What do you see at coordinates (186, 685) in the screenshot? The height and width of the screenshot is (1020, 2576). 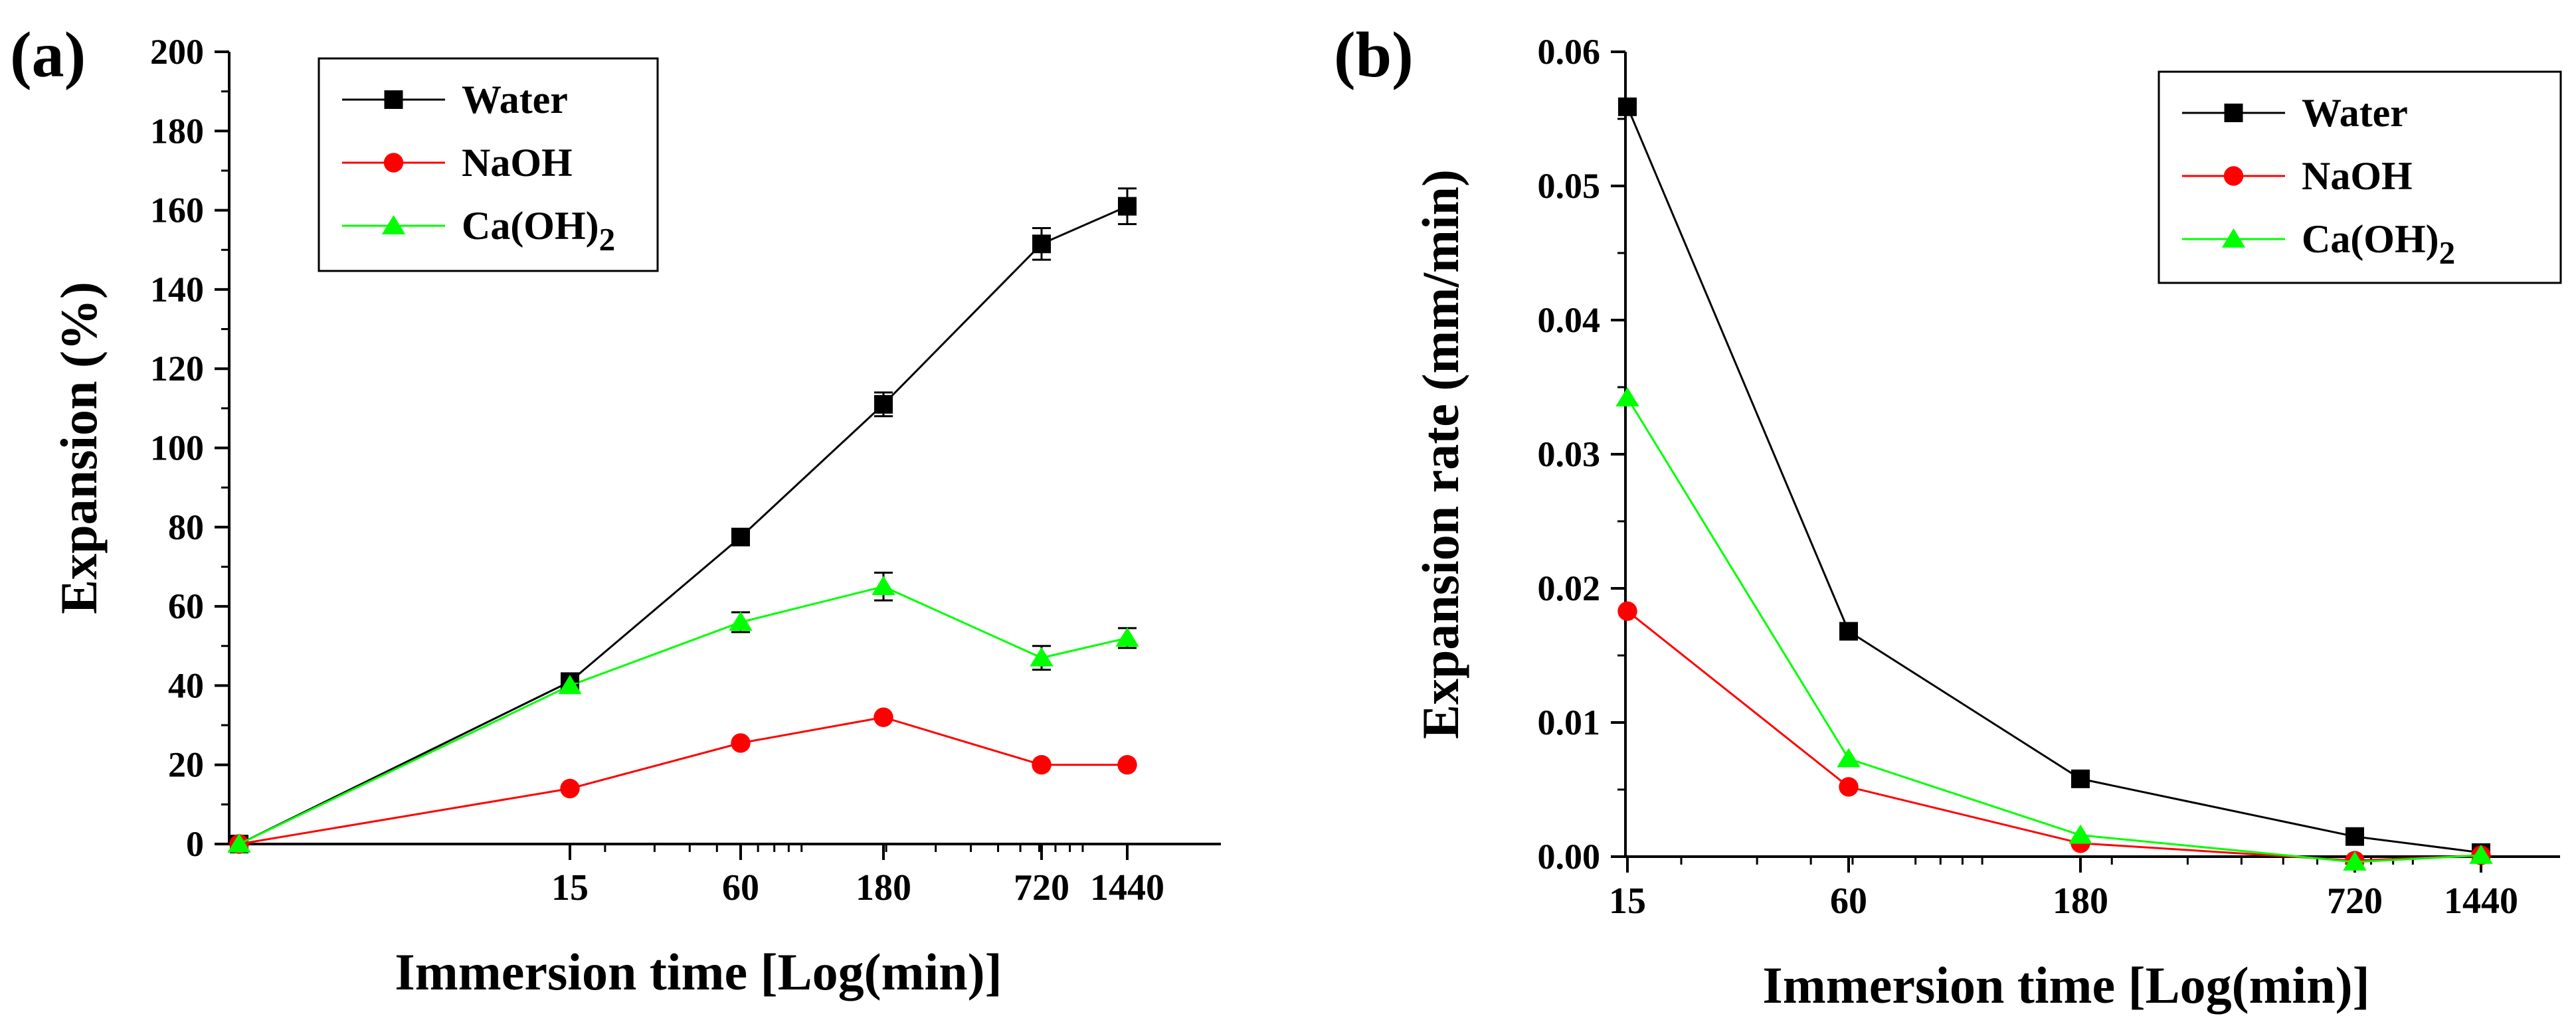 I see `y-tick-label: 40` at bounding box center [186, 685].